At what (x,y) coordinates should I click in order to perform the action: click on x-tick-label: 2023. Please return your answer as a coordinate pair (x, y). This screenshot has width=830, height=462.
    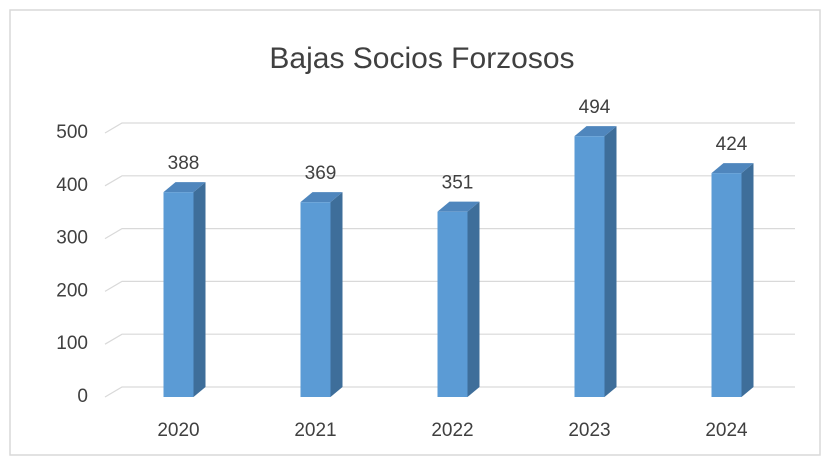
    Looking at the image, I should click on (589, 430).